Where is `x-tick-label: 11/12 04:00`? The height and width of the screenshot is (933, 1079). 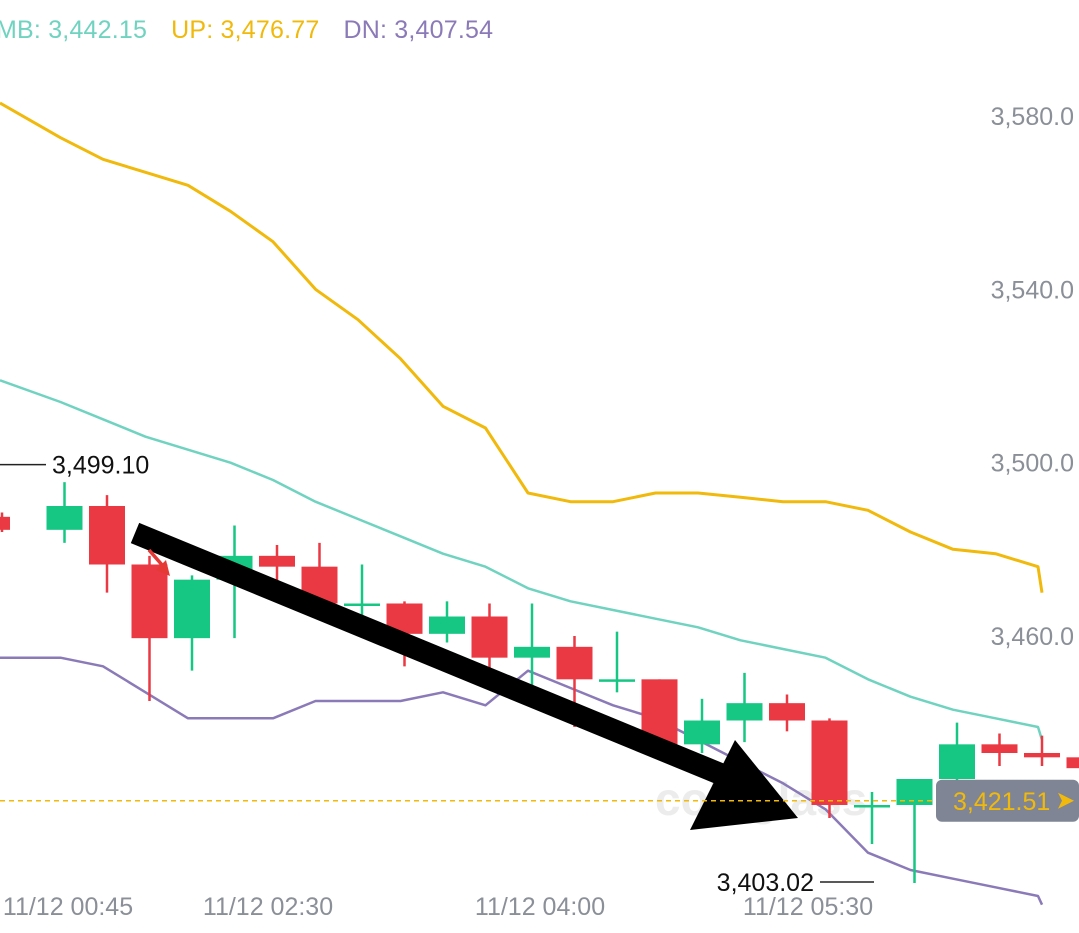
x-tick-label: 11/12 04:00 is located at coordinates (540, 907).